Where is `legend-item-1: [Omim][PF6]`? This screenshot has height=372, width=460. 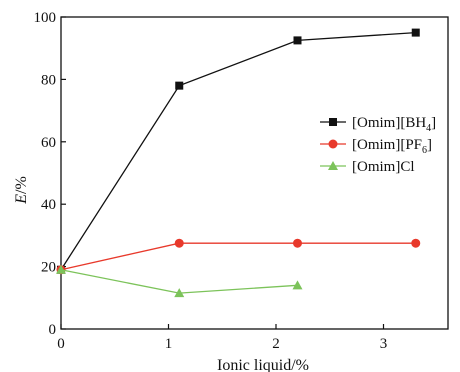 legend-item-1: [Omim][PF6] is located at coordinates (376, 146).